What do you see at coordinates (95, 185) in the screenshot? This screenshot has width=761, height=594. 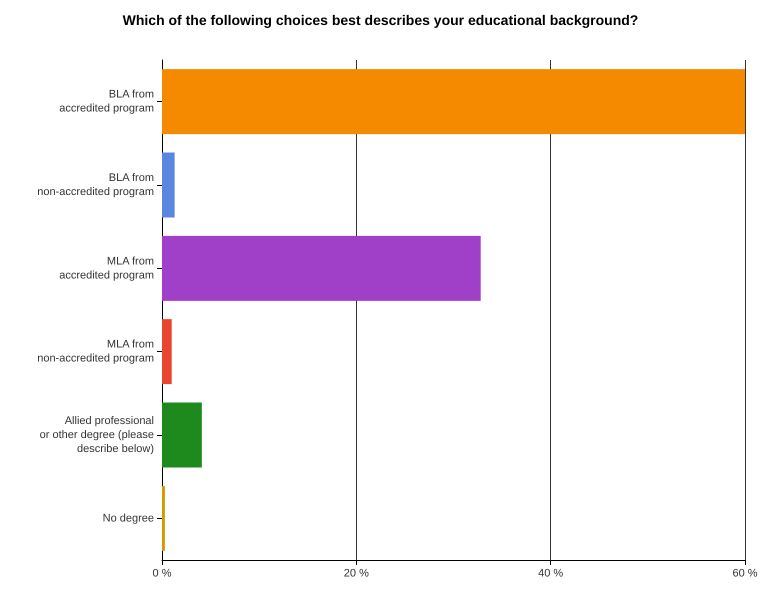 I see `y-tick-label: BLA from non-accredited program` at bounding box center [95, 185].